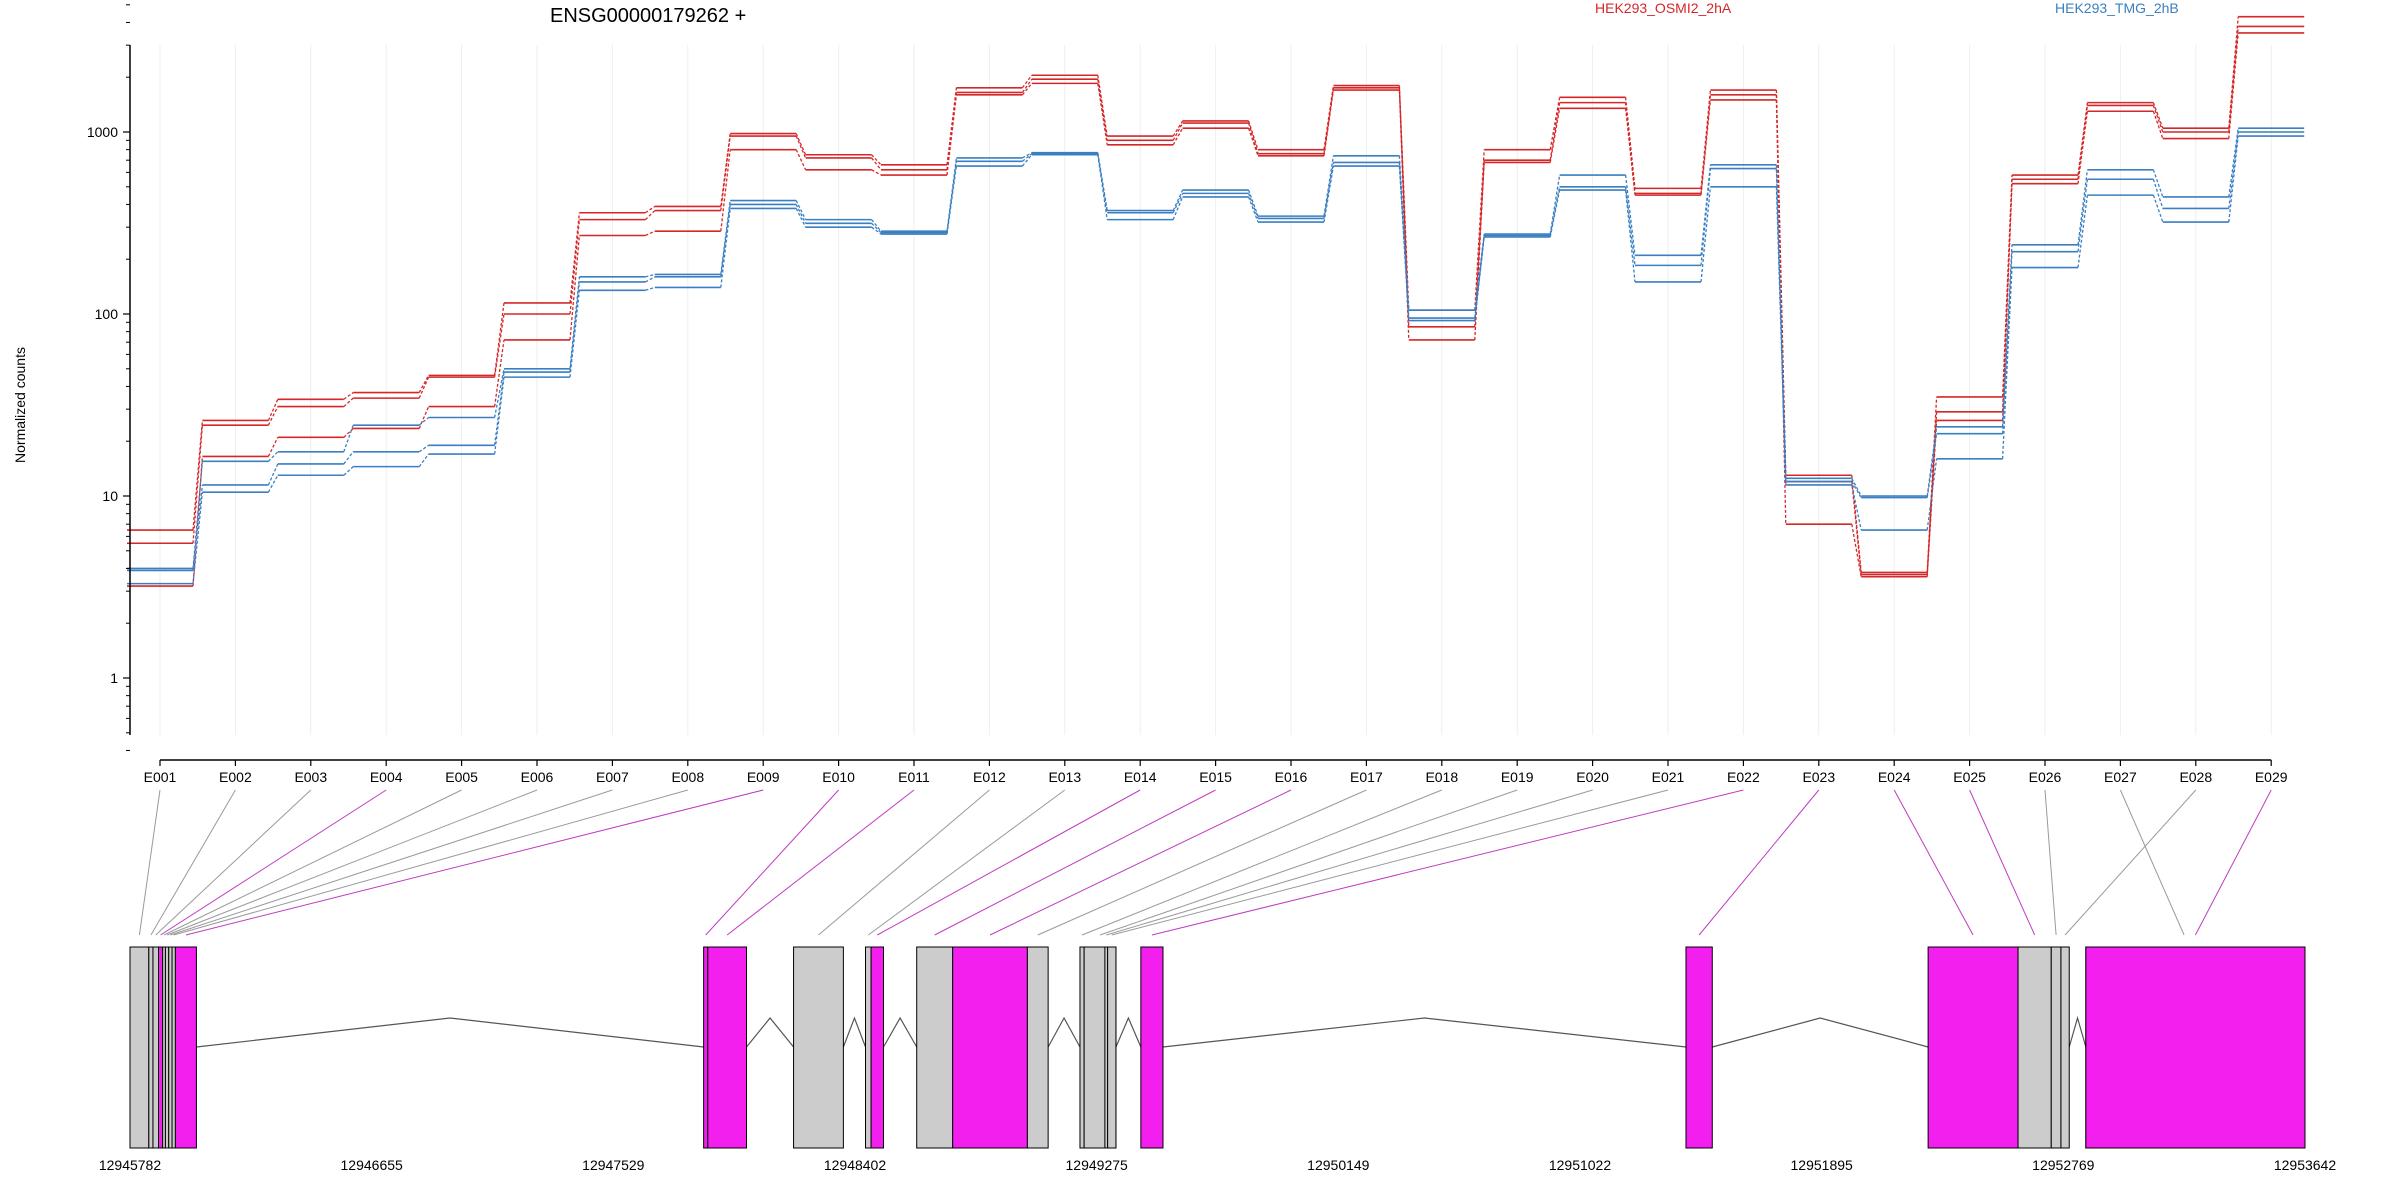 The image size is (2400, 1200). What do you see at coordinates (801, 144) in the screenshot?
I see `series-0-step-E009` at bounding box center [801, 144].